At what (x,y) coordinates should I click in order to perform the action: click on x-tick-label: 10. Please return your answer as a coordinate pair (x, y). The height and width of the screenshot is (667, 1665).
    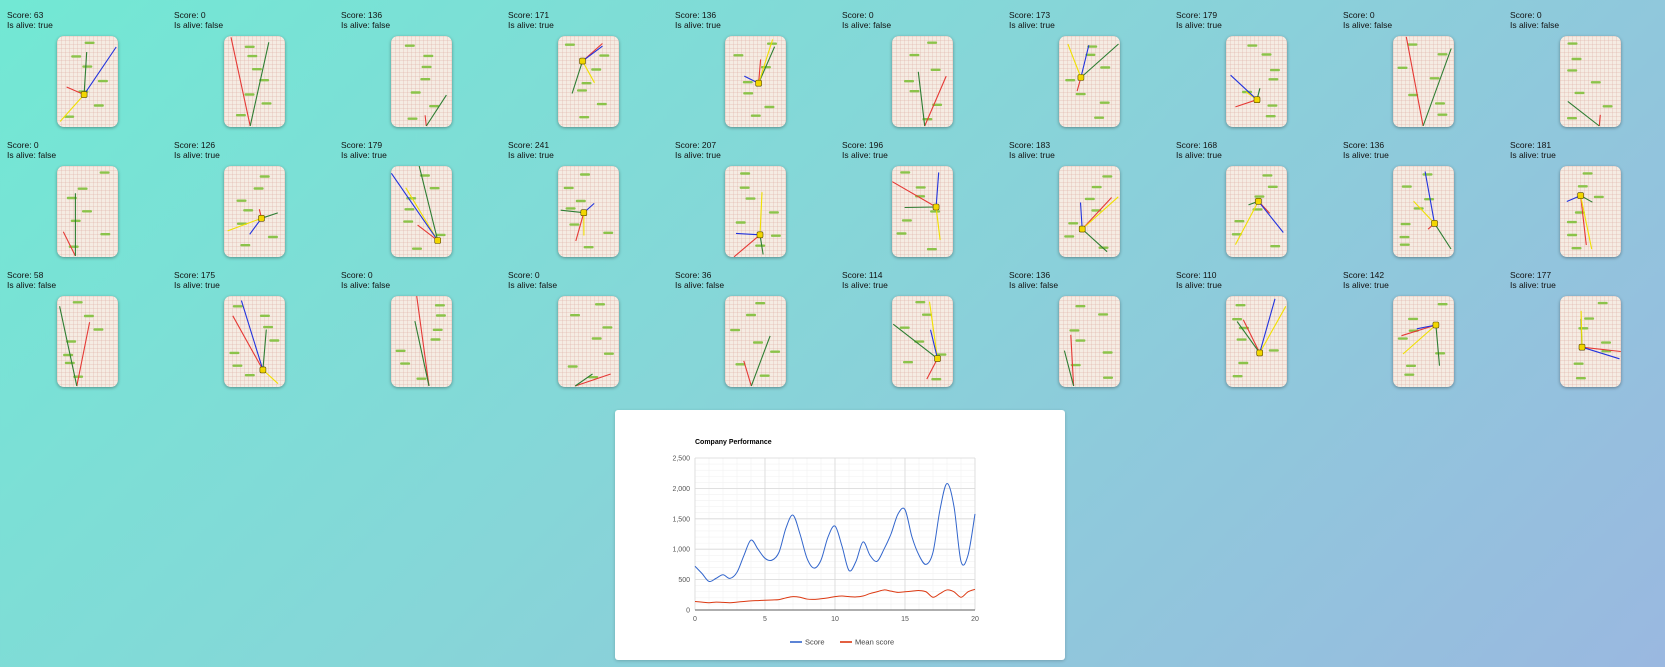
    Looking at the image, I should click on (835, 619).